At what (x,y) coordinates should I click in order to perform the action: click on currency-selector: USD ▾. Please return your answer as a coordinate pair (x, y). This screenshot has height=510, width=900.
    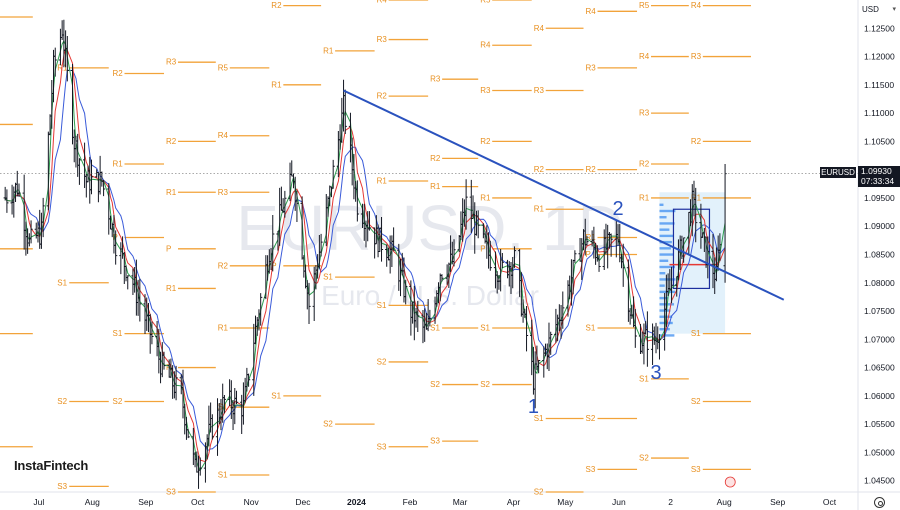
    Looking at the image, I should click on (879, 9).